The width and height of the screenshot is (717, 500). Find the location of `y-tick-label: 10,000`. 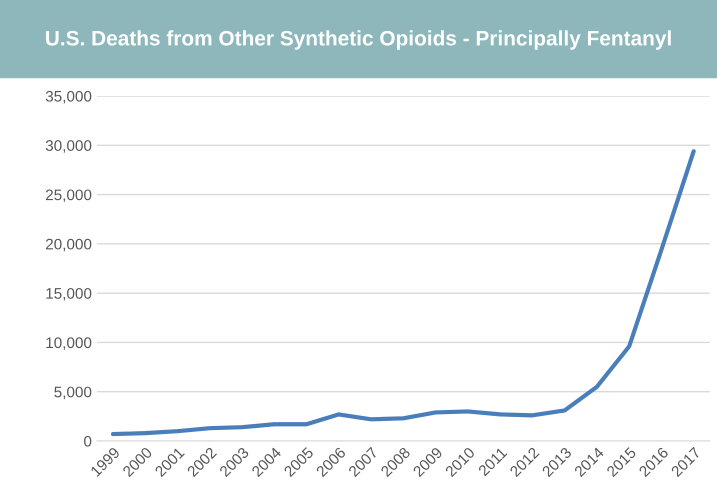

y-tick-label: 10,000 is located at coordinates (69, 343).